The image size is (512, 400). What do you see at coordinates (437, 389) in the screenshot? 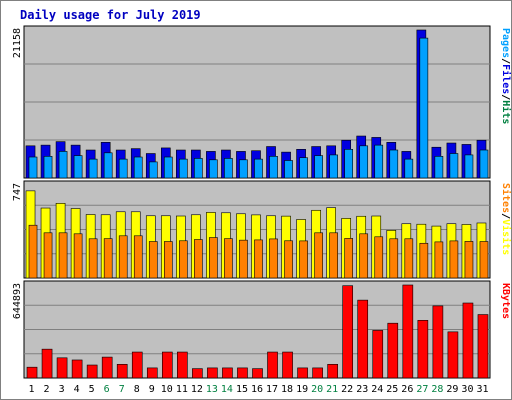
I see `x-tick-label: 28` at bounding box center [437, 389].